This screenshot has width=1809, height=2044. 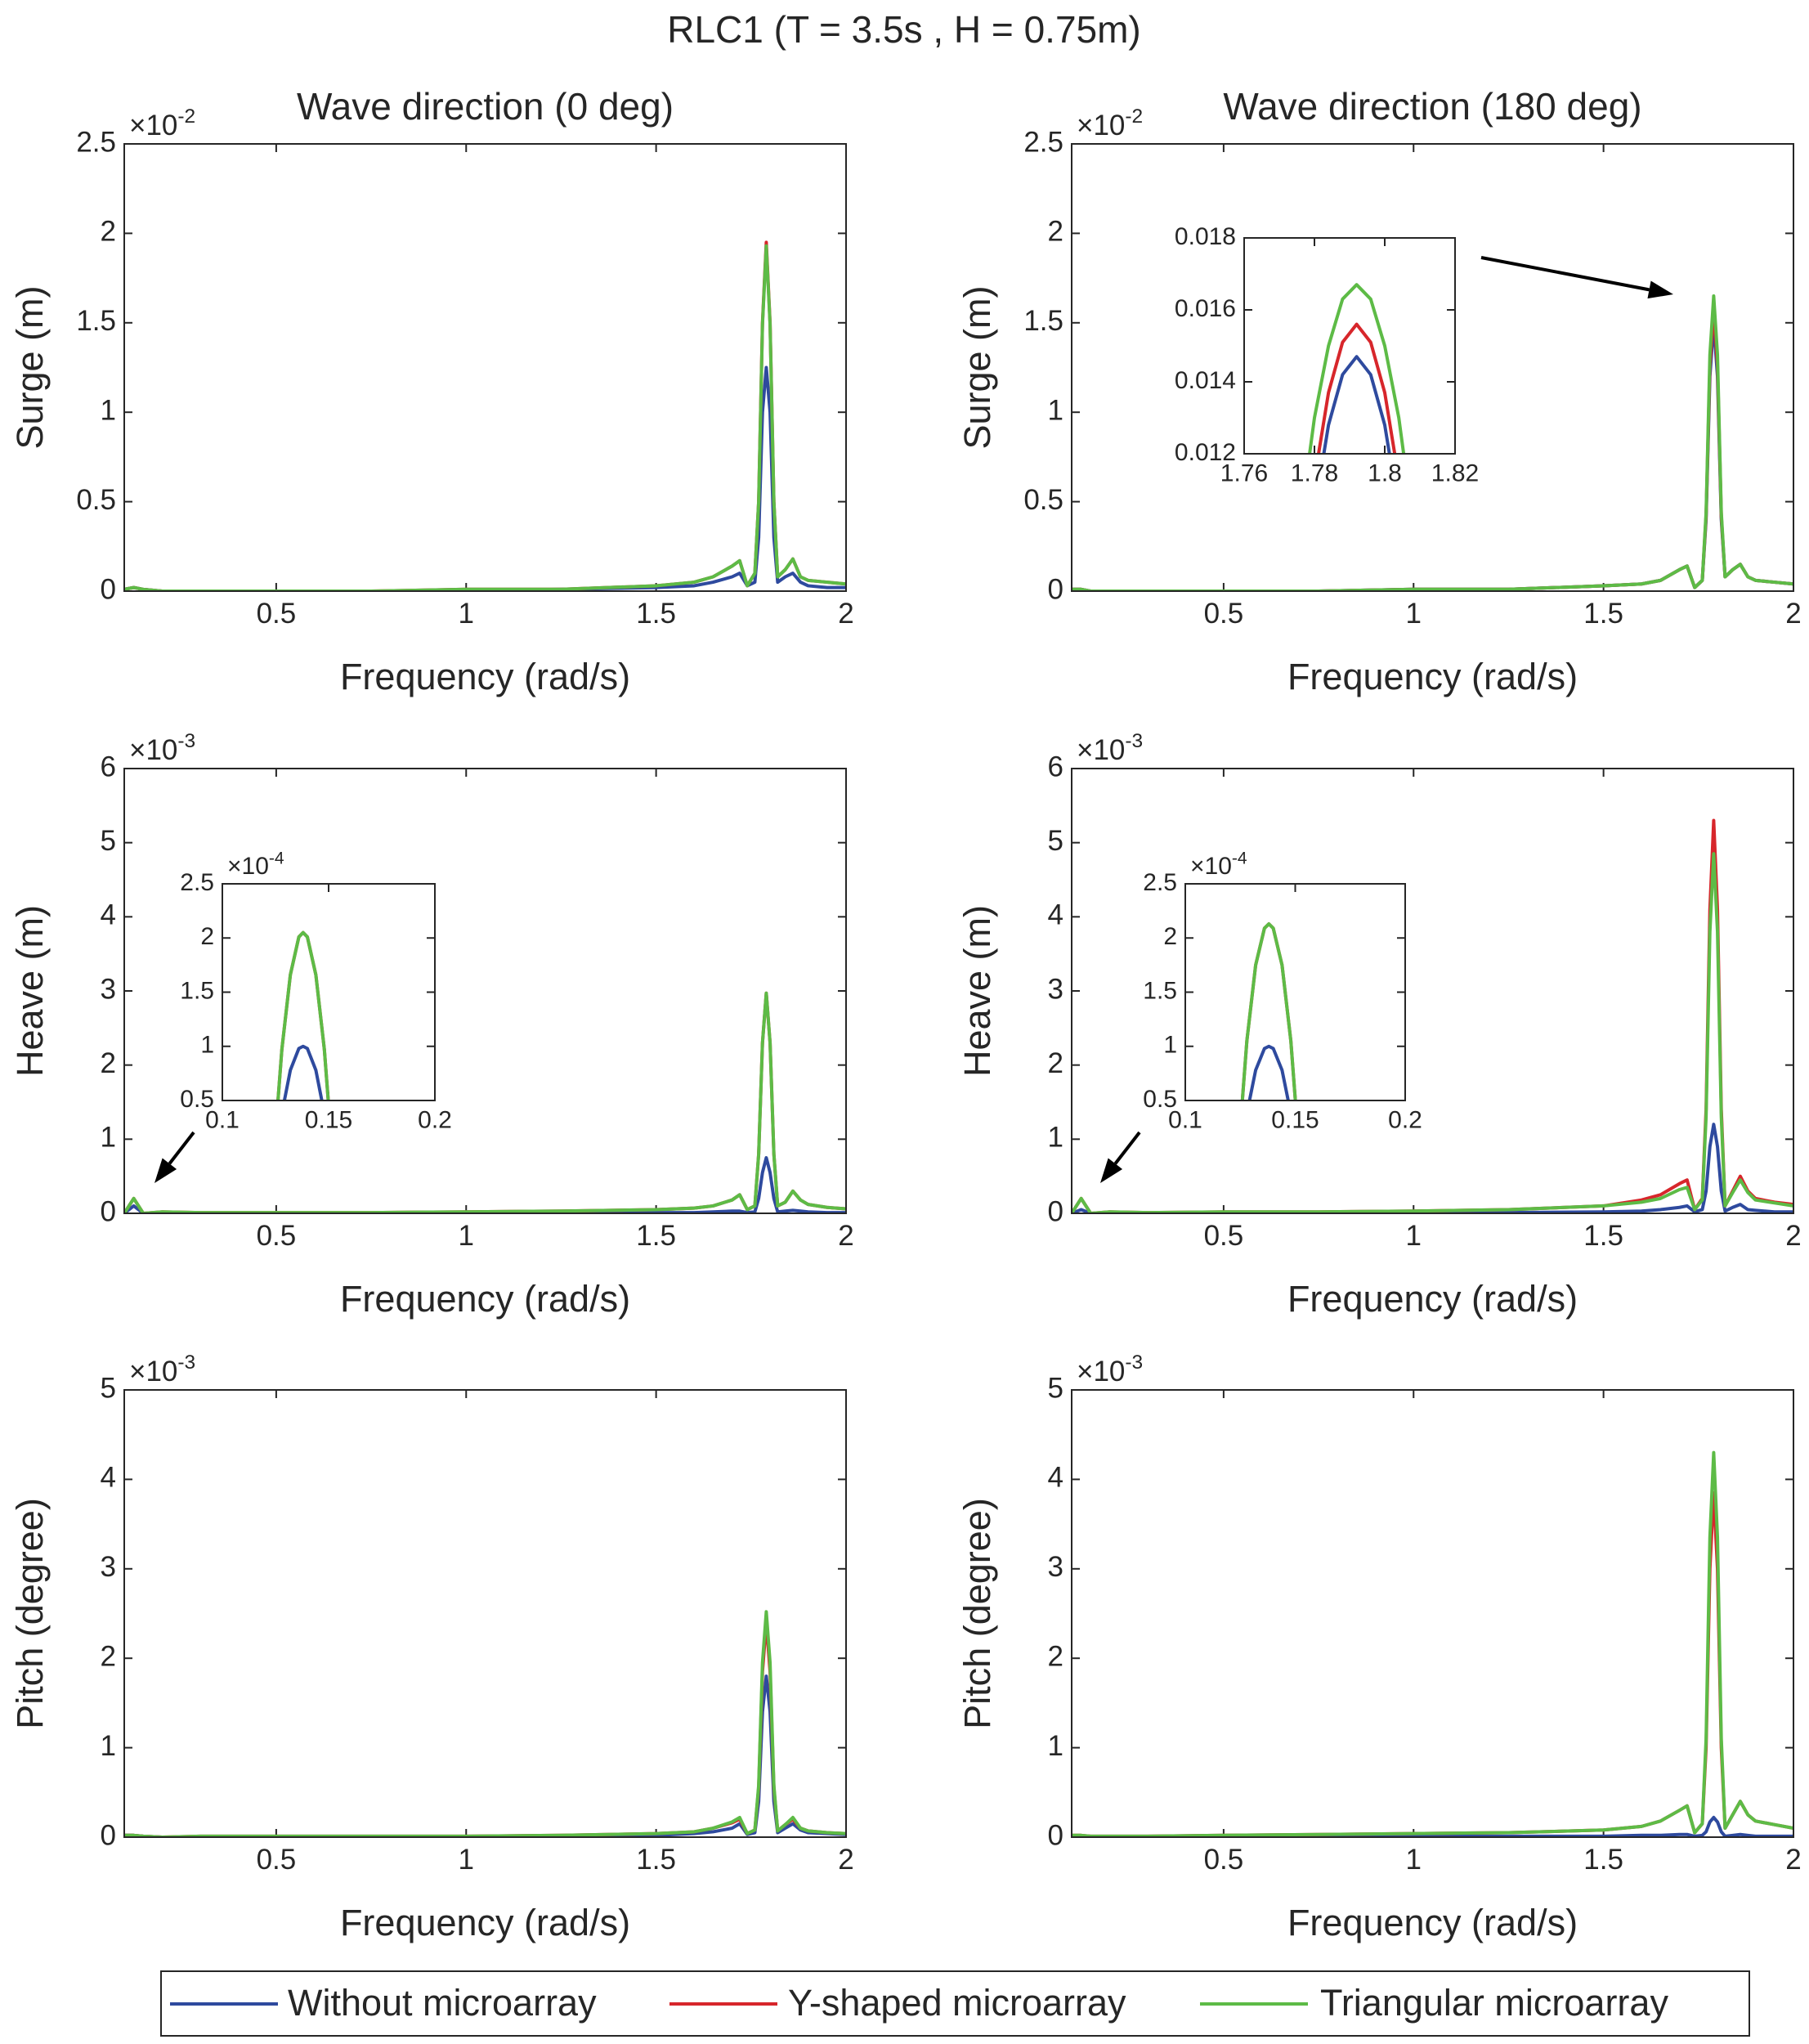 What do you see at coordinates (1206, 453) in the screenshot?
I see `y-tick-label: 0.012` at bounding box center [1206, 453].